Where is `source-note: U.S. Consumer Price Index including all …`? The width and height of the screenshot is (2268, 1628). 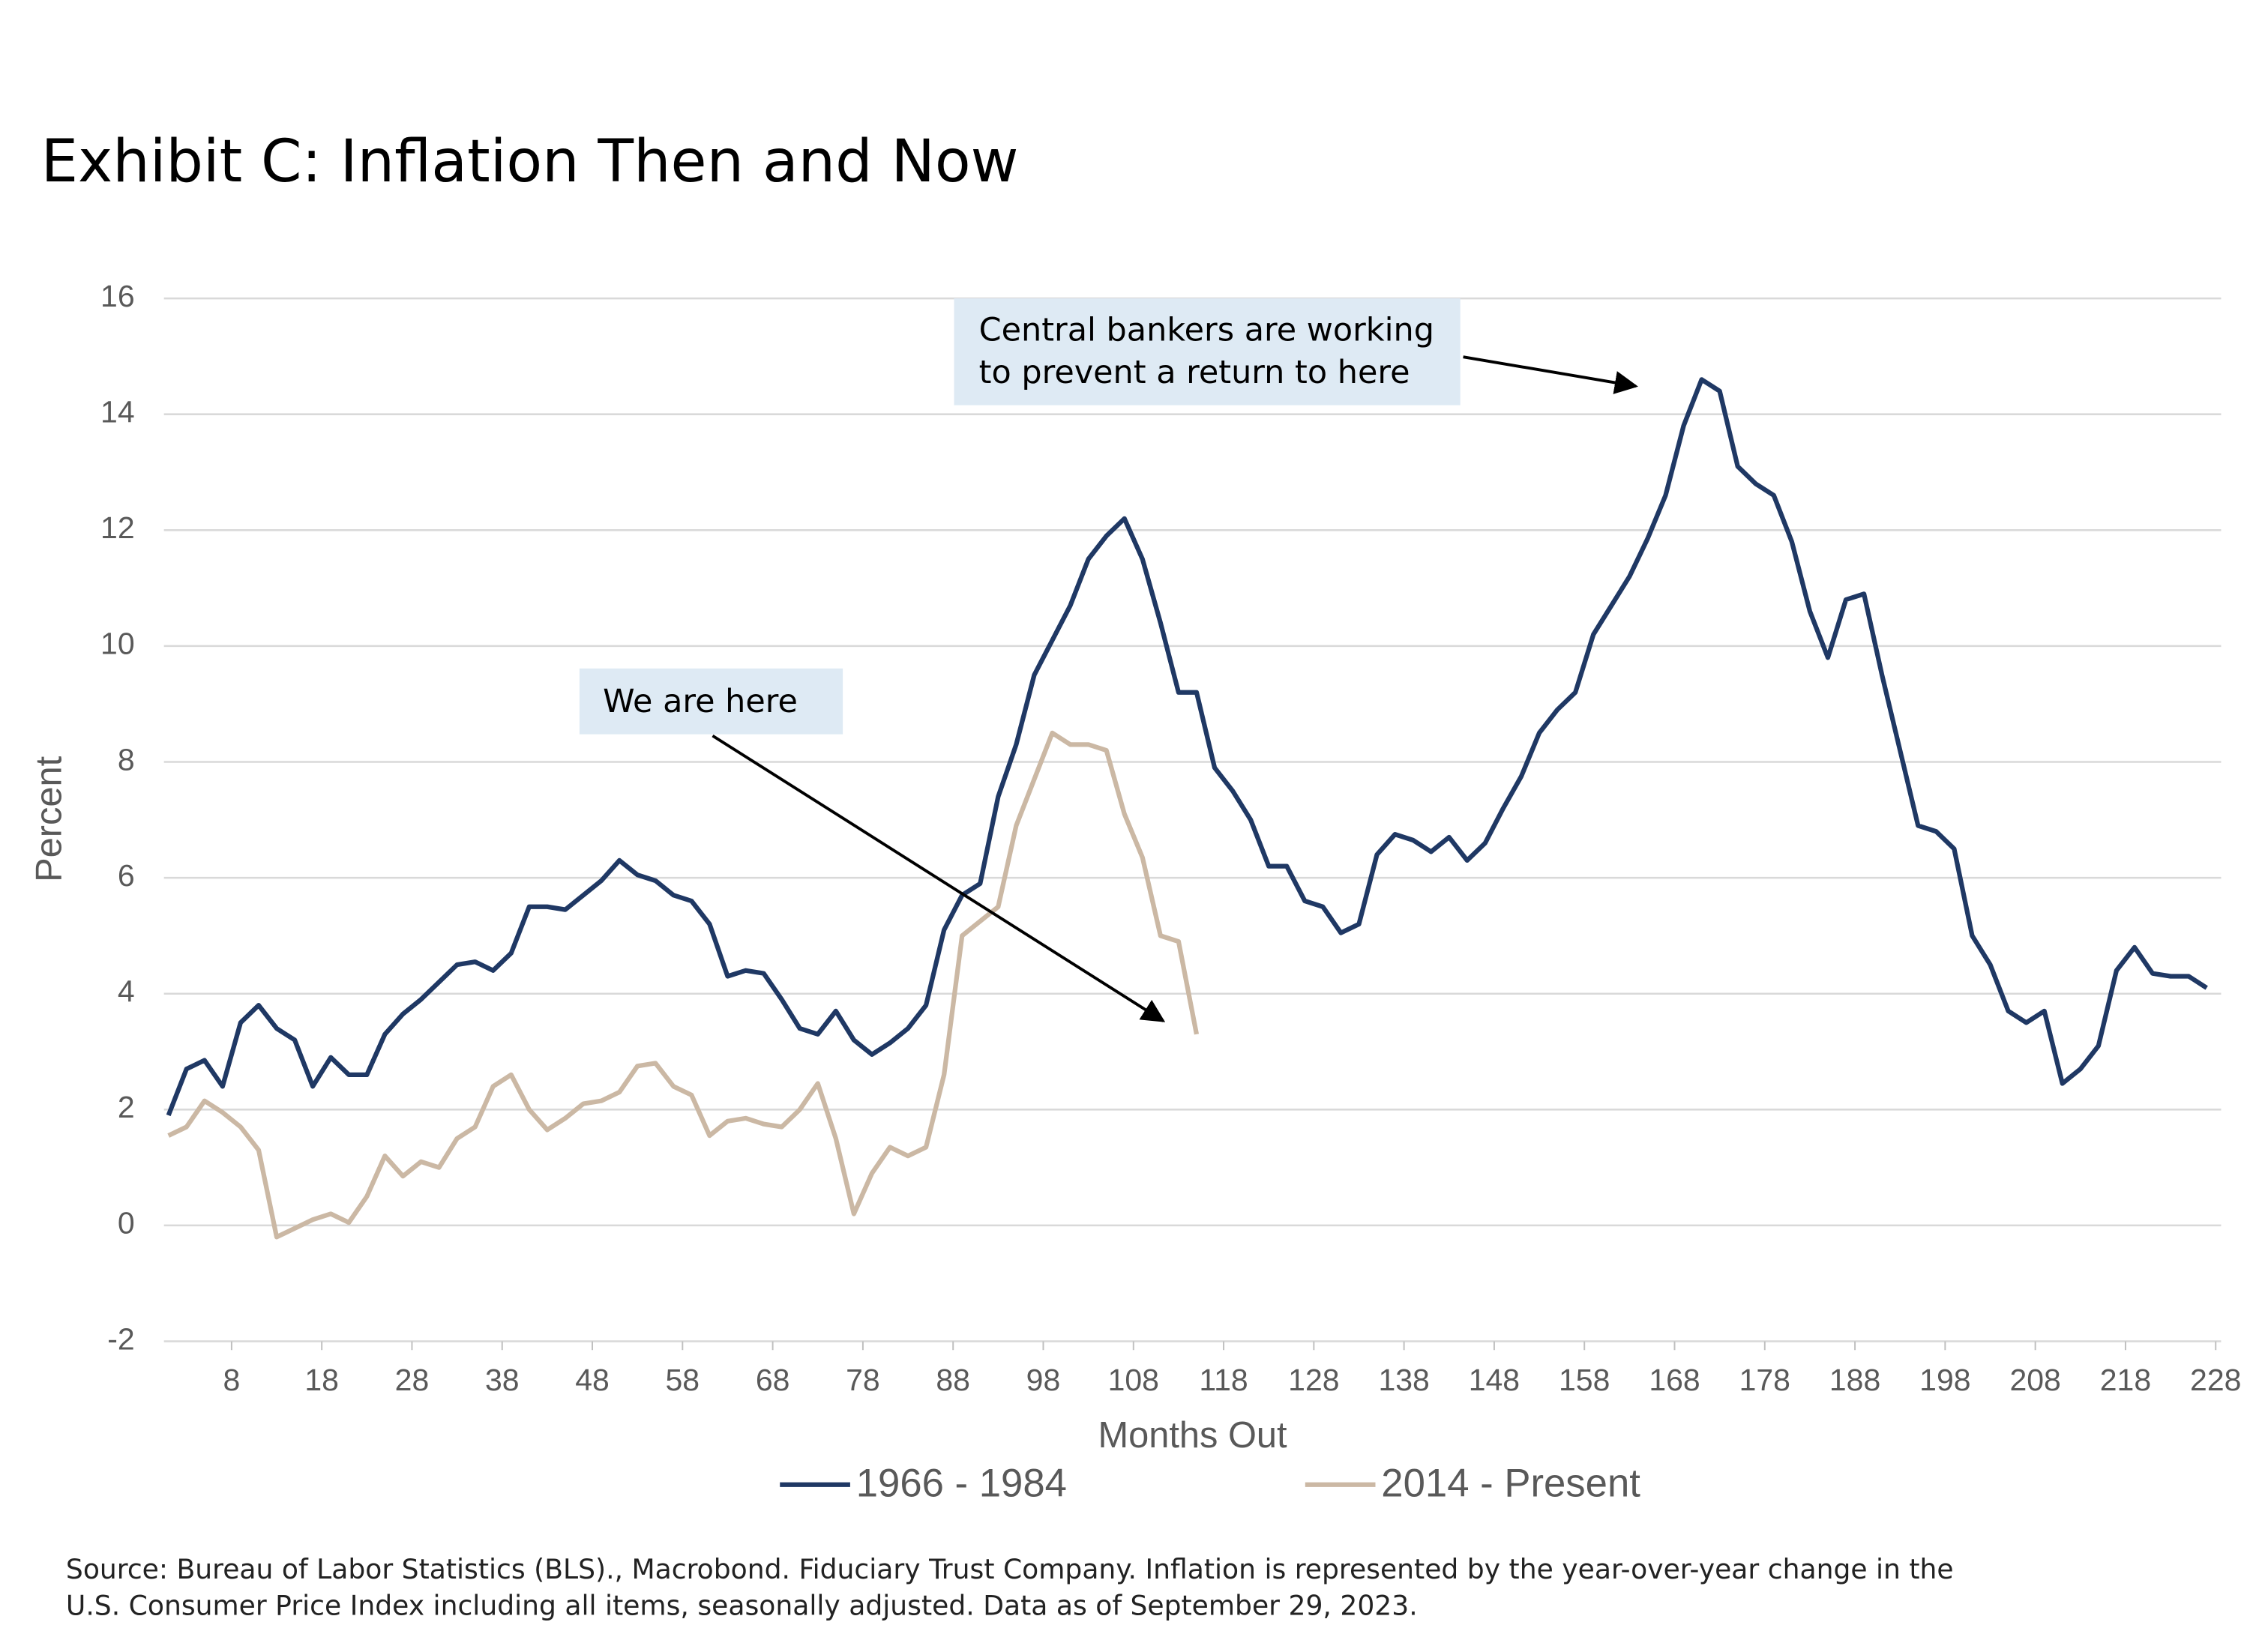 source-note: U.S. Consumer Price Index including all … is located at coordinates (742, 1606).